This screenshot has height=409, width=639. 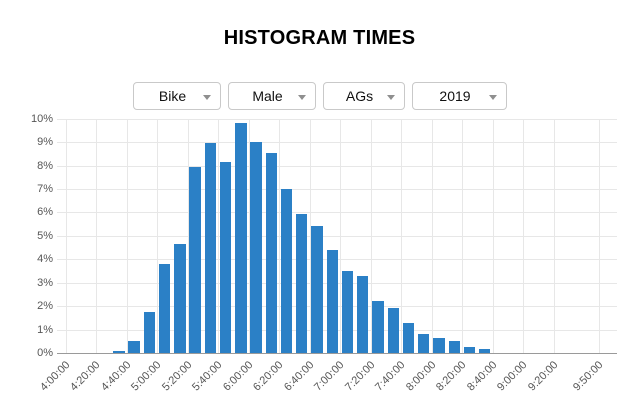 I want to click on filter-value-age-group: AGs, so click(x=359, y=96).